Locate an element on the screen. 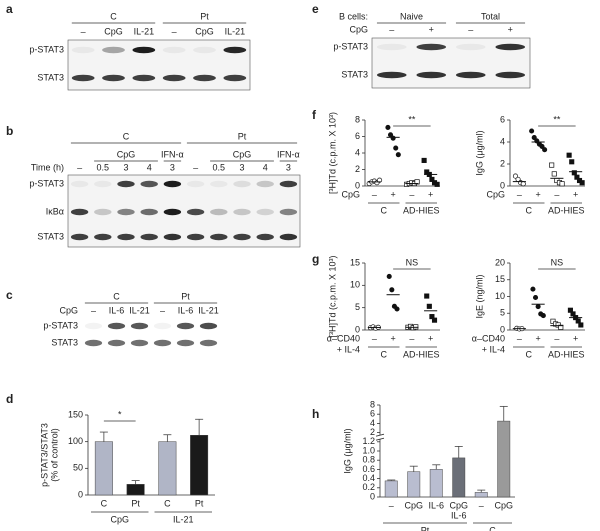  panel-label: b is located at coordinates (9, 131).